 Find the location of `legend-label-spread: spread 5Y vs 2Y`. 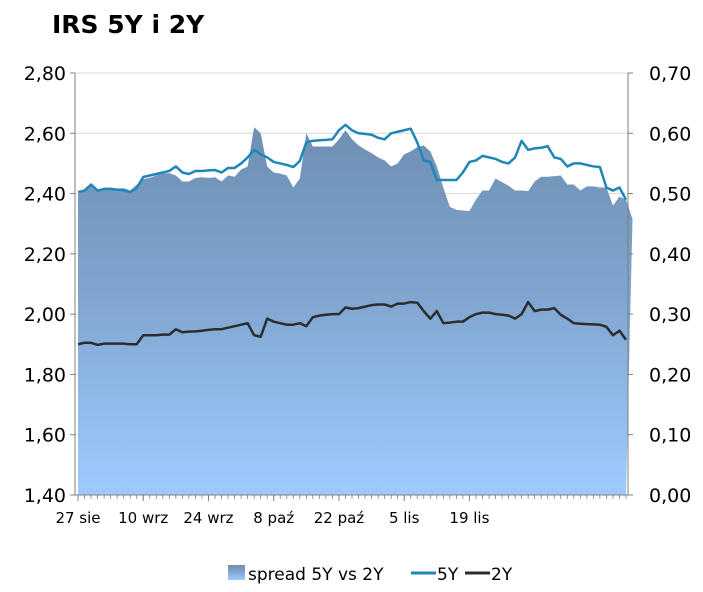

legend-label-spread: spread 5Y vs 2Y is located at coordinates (316, 575).